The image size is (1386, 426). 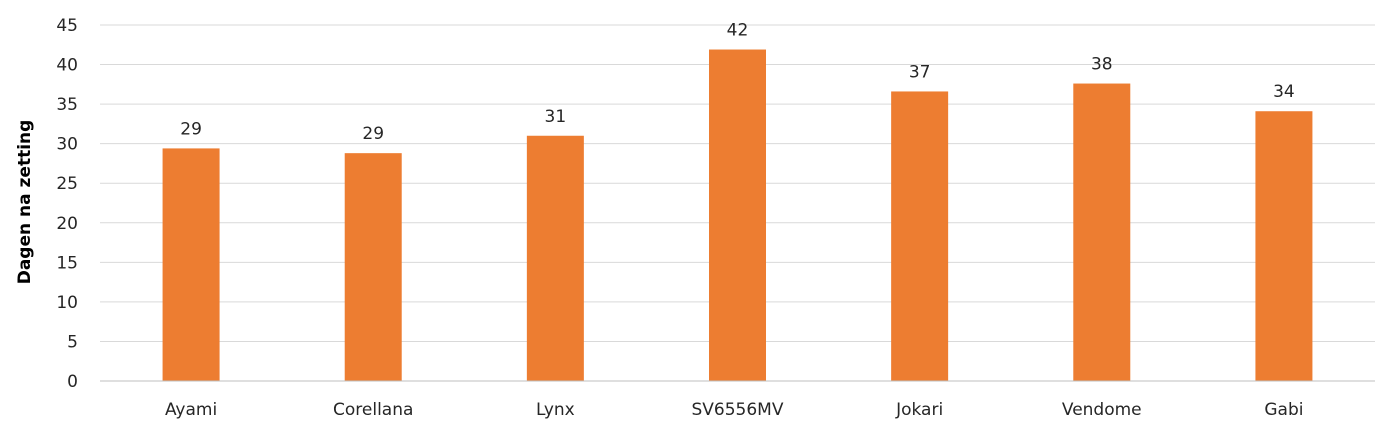 What do you see at coordinates (373, 410) in the screenshot?
I see `x-tick-label: Corellana` at bounding box center [373, 410].